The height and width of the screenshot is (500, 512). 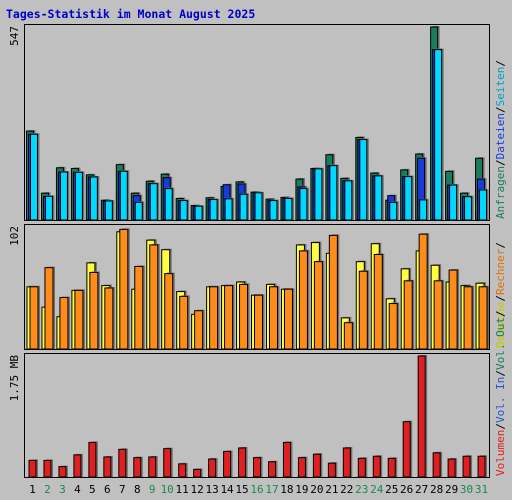 I want to click on legend-entry-volumen: Volumen, so click(x=500, y=453).